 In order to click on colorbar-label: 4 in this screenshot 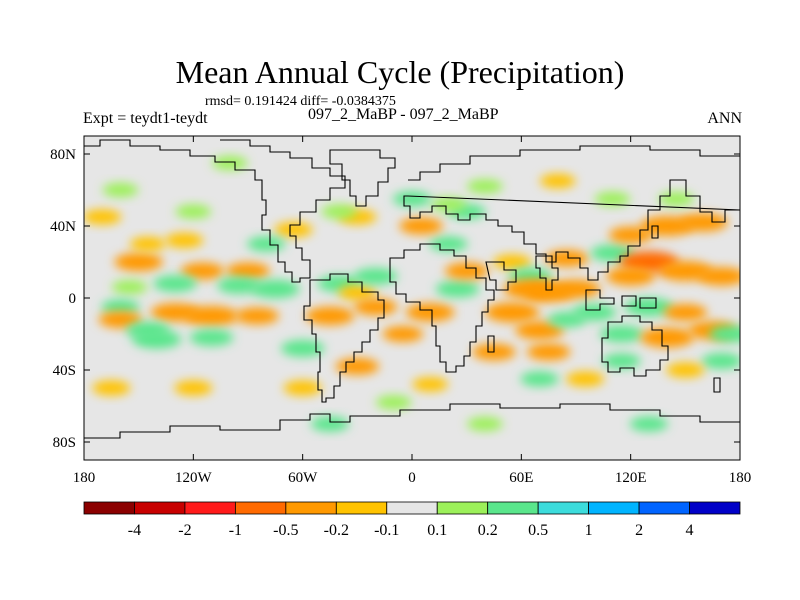, I will do `click(690, 530)`.